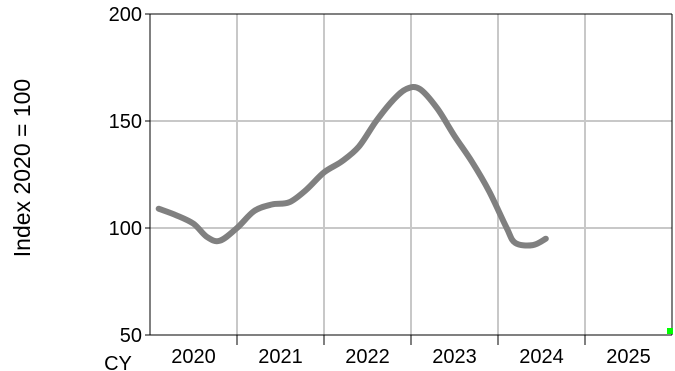 Image resolution: width=675 pixels, height=371 pixels. Describe the element at coordinates (125, 175) in the screenshot. I see `y-tick-labels: 50 100 150 200` at that location.